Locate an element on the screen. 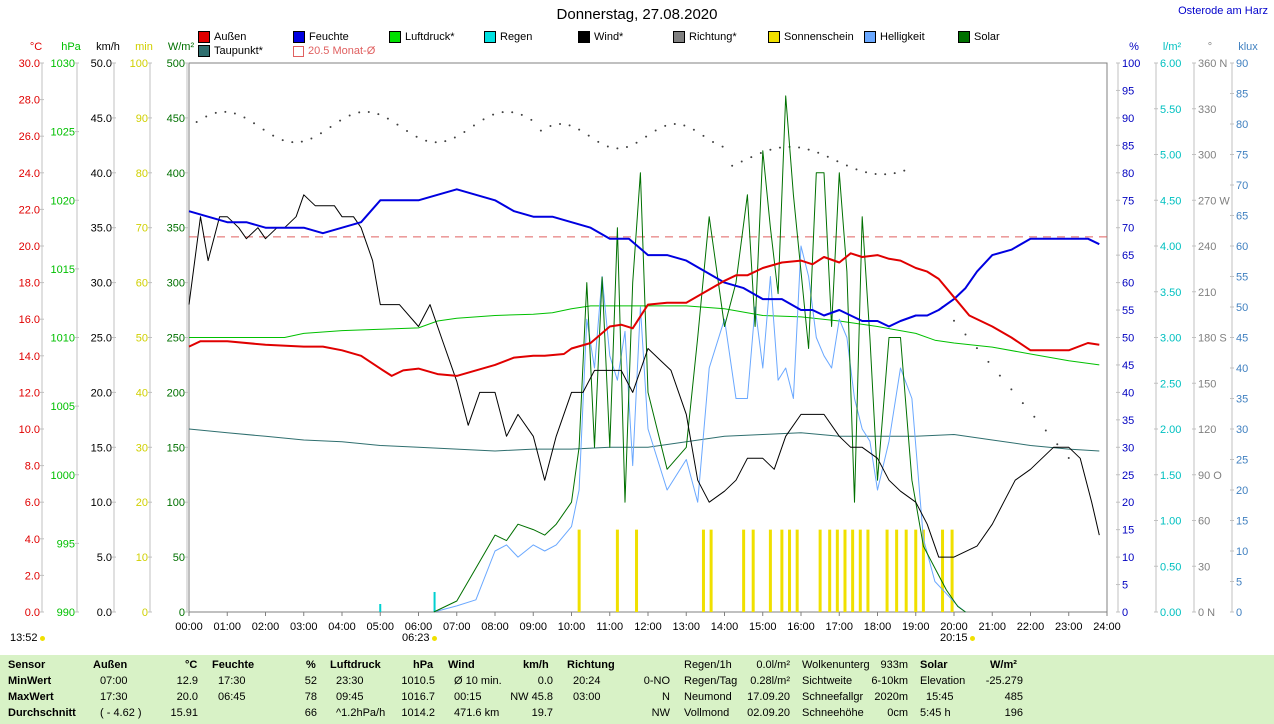  tick-label: 300 is located at coordinates (176, 284).